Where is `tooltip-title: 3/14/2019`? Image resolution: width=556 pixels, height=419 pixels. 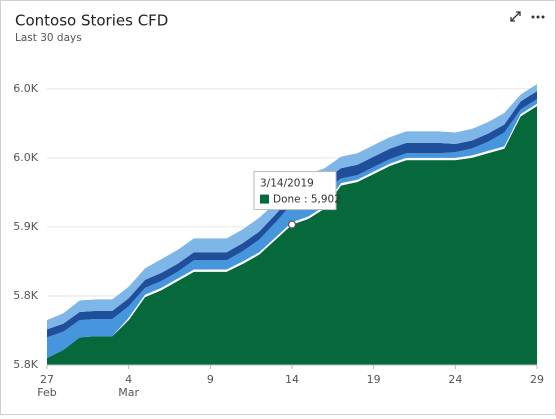 tooltip-title: 3/14/2019 is located at coordinates (287, 184).